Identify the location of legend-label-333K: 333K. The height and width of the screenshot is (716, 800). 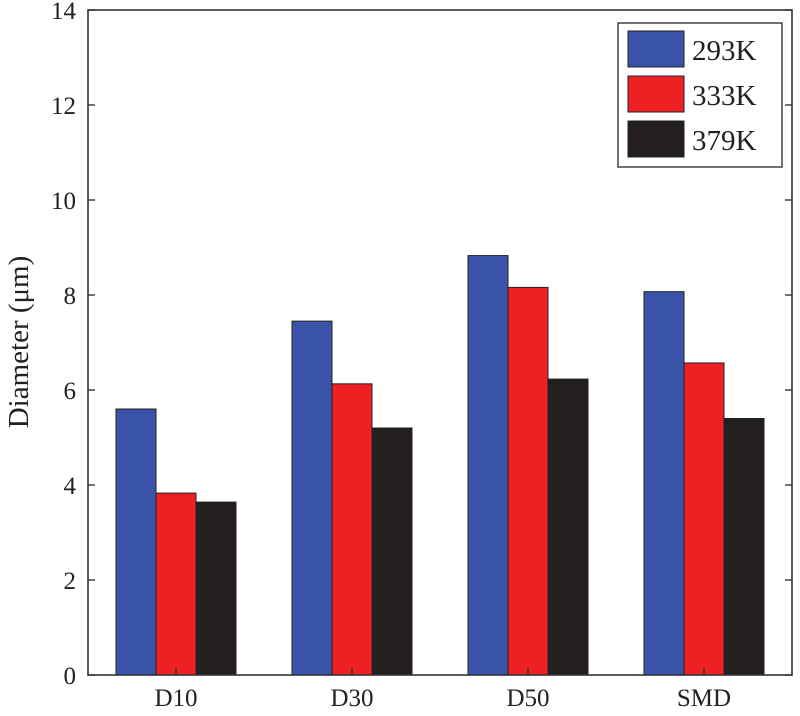
(724, 96).